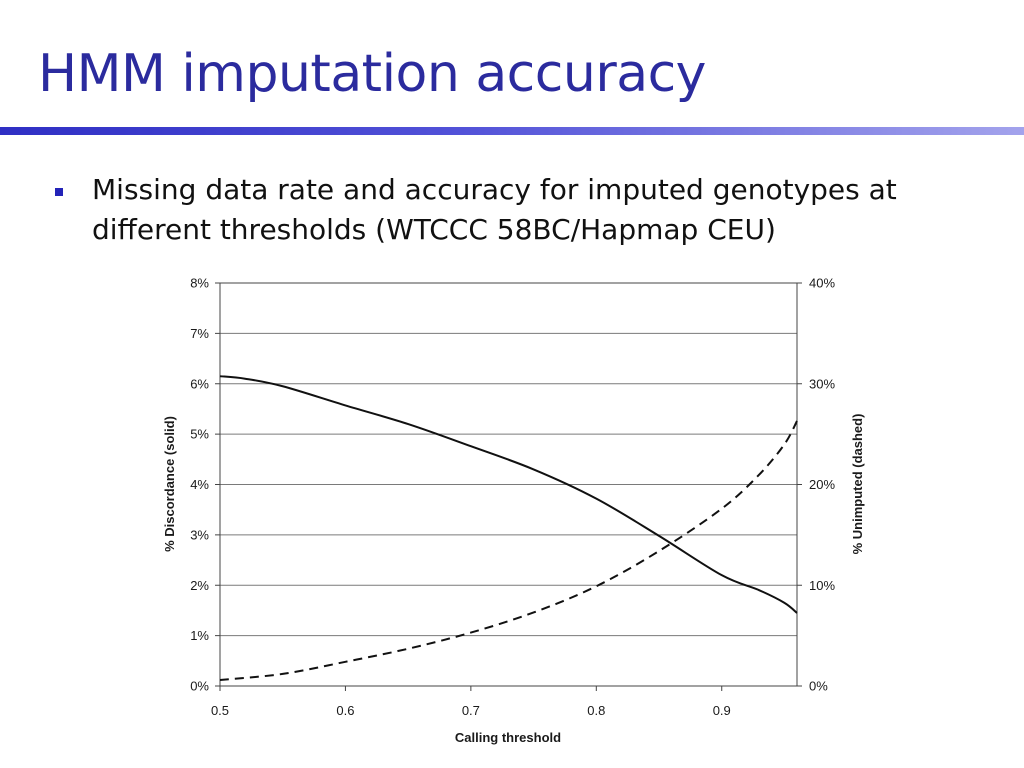  What do you see at coordinates (345, 710) in the screenshot?
I see `x-tick-label: 0.6` at bounding box center [345, 710].